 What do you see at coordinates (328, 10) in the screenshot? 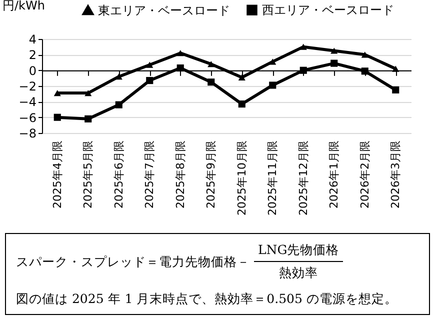
I see `legend-label: 西エリア・ベースロード` at bounding box center [328, 10].